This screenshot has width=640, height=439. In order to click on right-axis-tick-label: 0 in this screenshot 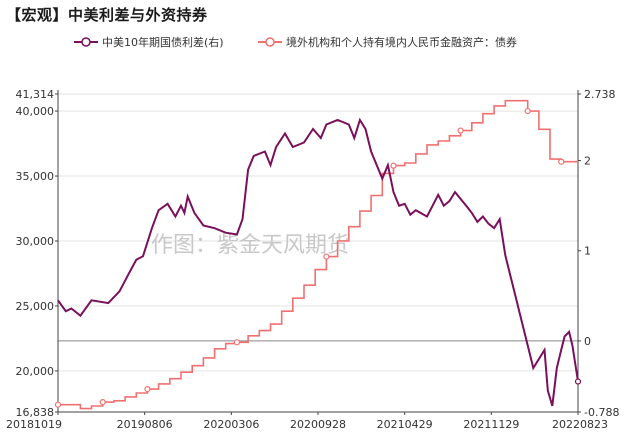, I will do `click(587, 341)`.